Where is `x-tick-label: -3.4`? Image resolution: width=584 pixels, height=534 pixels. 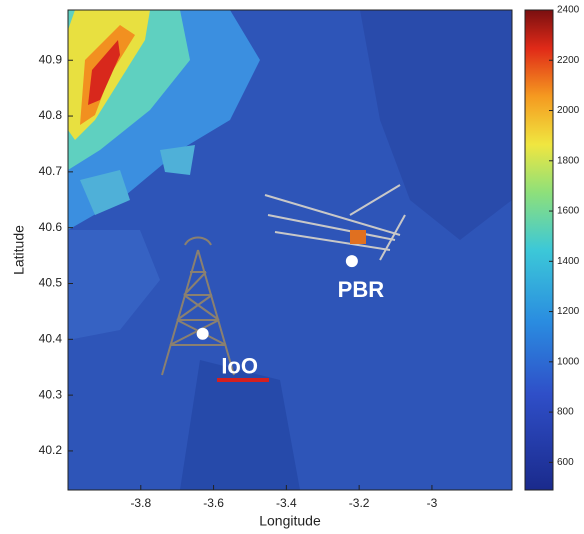 x-tick-label: -3.4 is located at coordinates (286, 503).